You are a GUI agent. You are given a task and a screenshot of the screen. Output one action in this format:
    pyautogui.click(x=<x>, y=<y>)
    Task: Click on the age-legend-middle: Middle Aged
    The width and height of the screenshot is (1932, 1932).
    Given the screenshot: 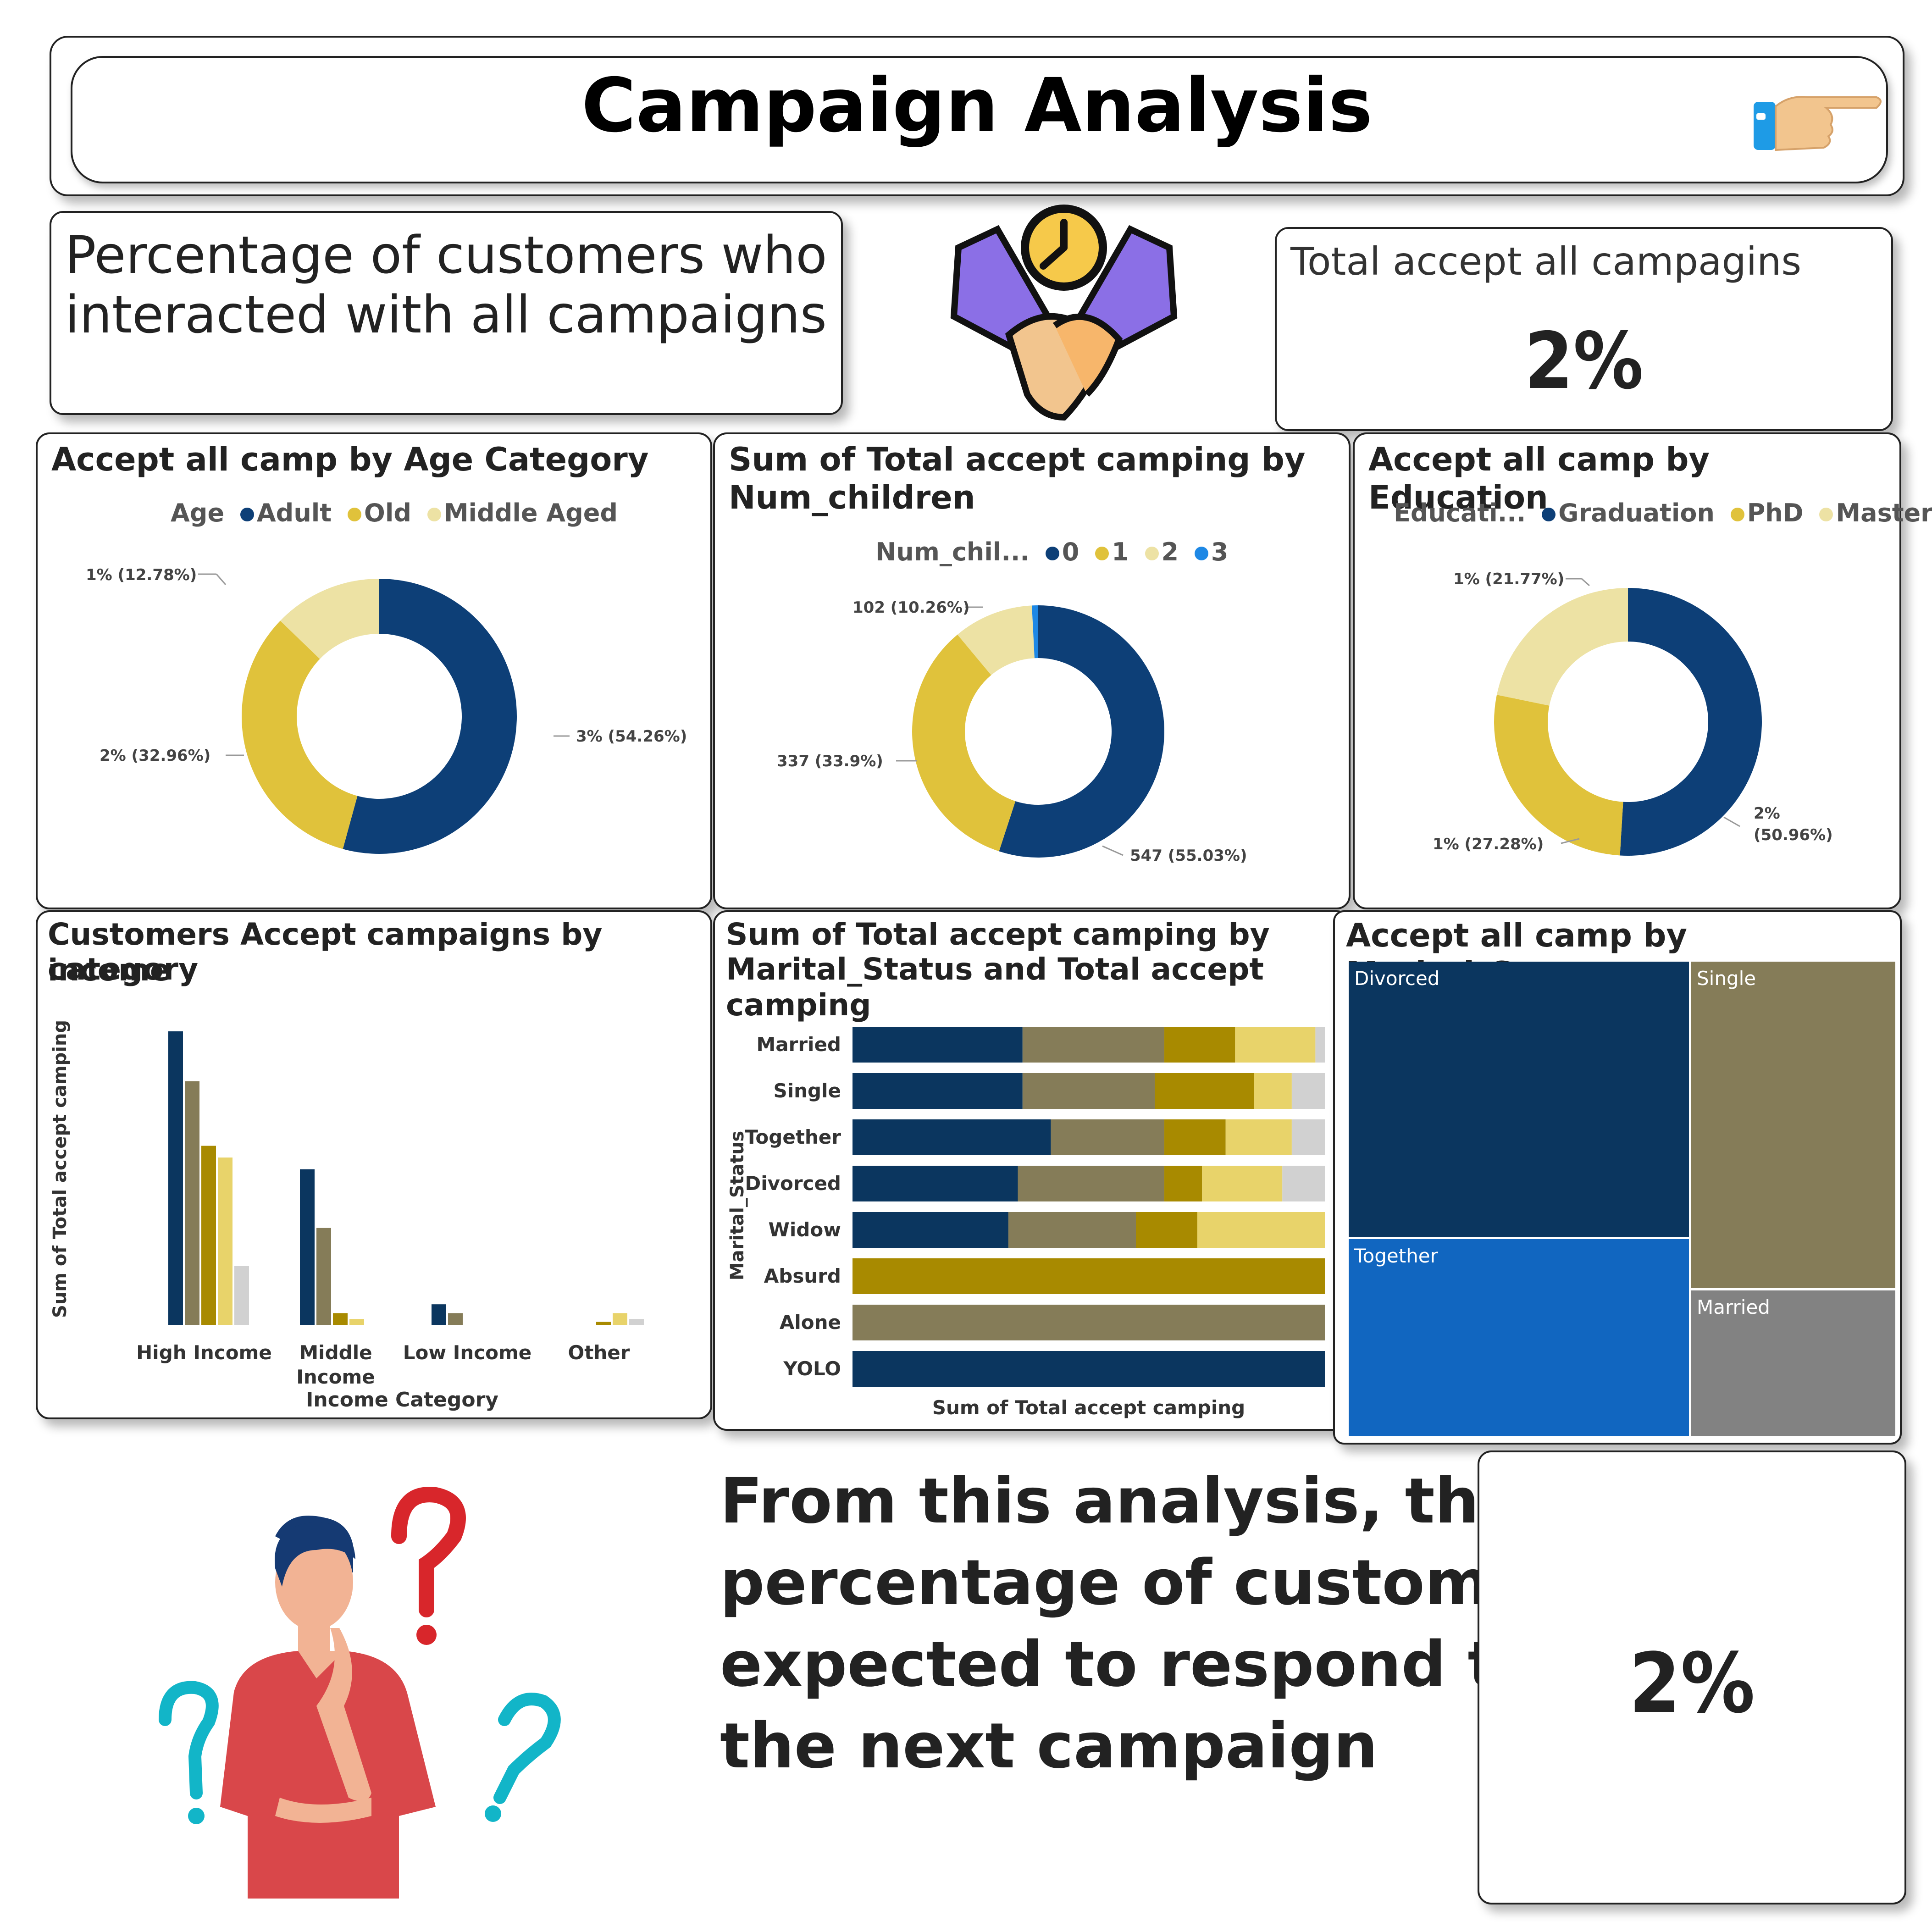 What is the action you would take?
    pyautogui.click(x=530, y=512)
    